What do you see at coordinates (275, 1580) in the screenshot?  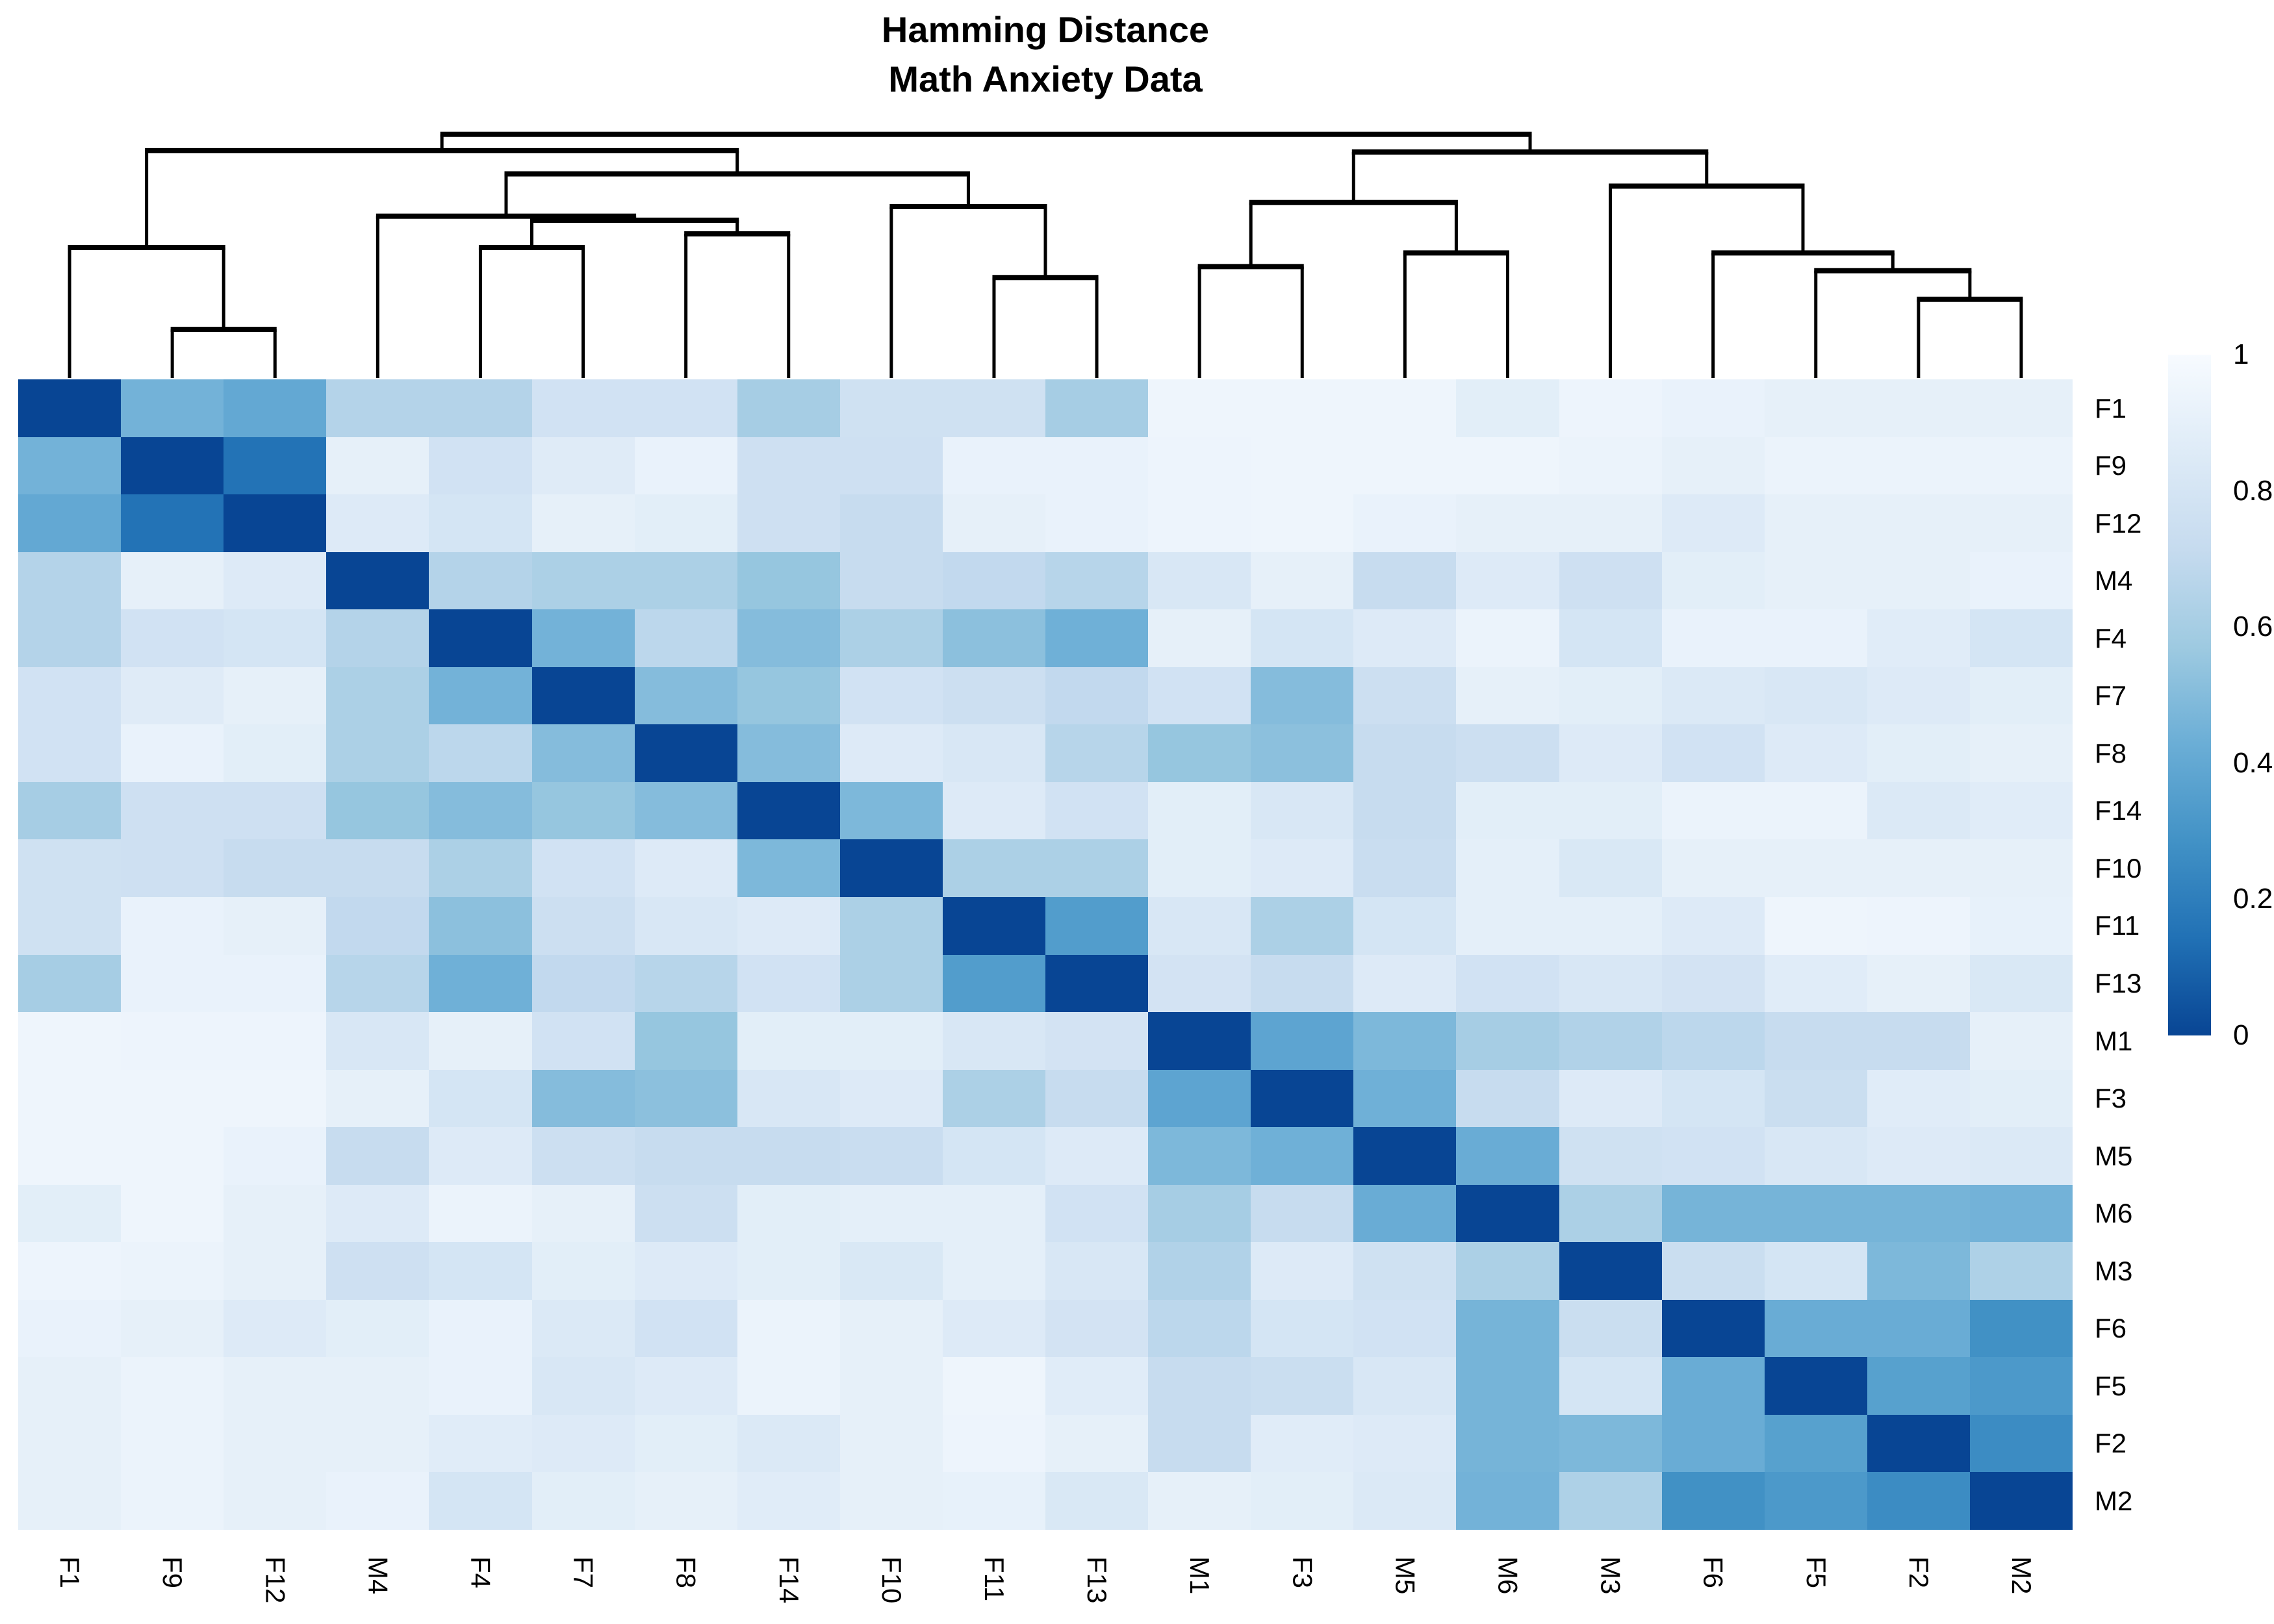 I see `column-label: F12` at bounding box center [275, 1580].